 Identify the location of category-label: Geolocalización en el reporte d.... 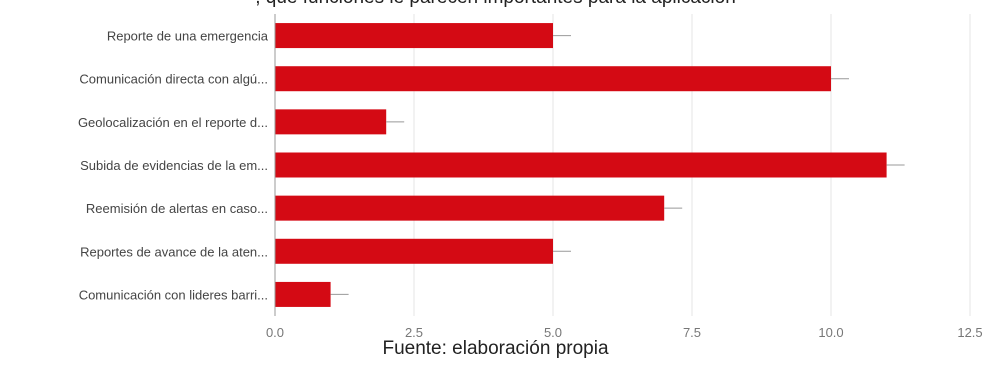
(173, 122).